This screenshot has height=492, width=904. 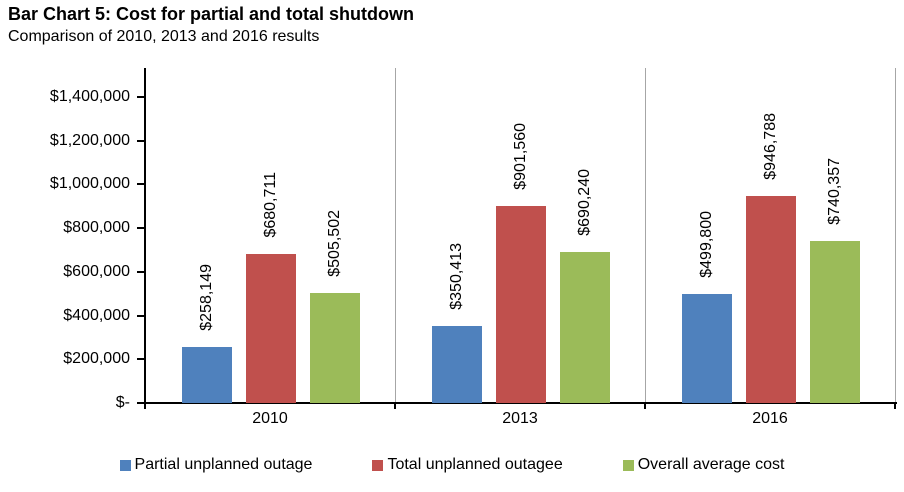 I want to click on legend-item: Partial unplanned outage, so click(x=216, y=465).